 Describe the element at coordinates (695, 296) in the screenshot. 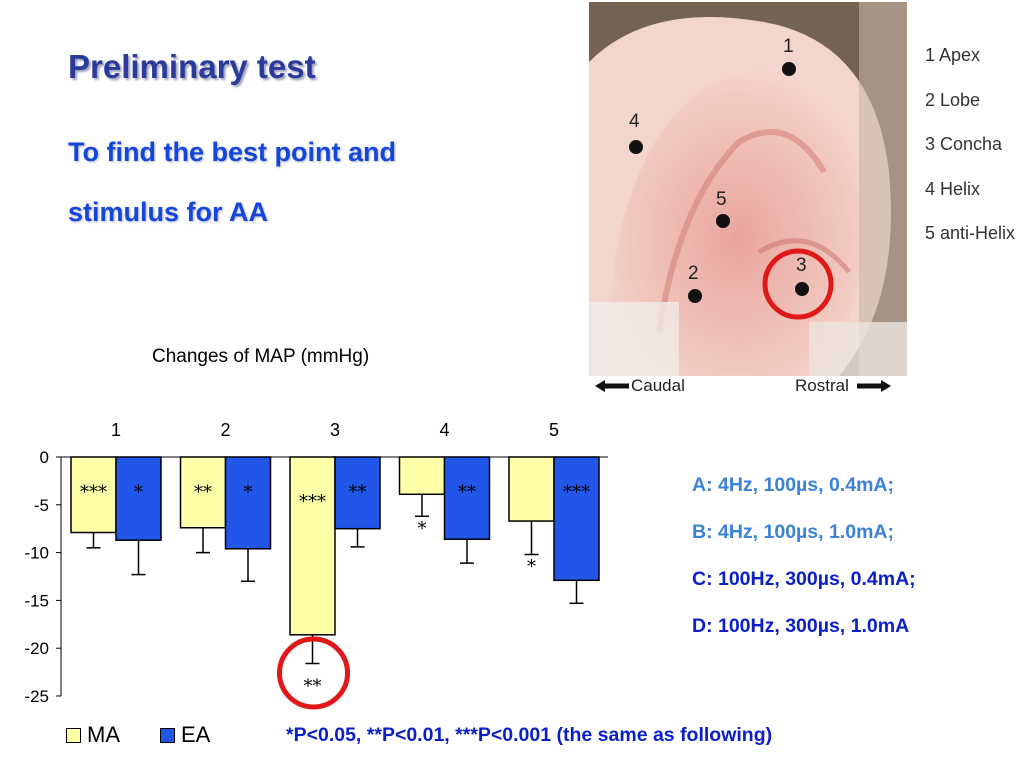

I see `point-2-dot` at that location.